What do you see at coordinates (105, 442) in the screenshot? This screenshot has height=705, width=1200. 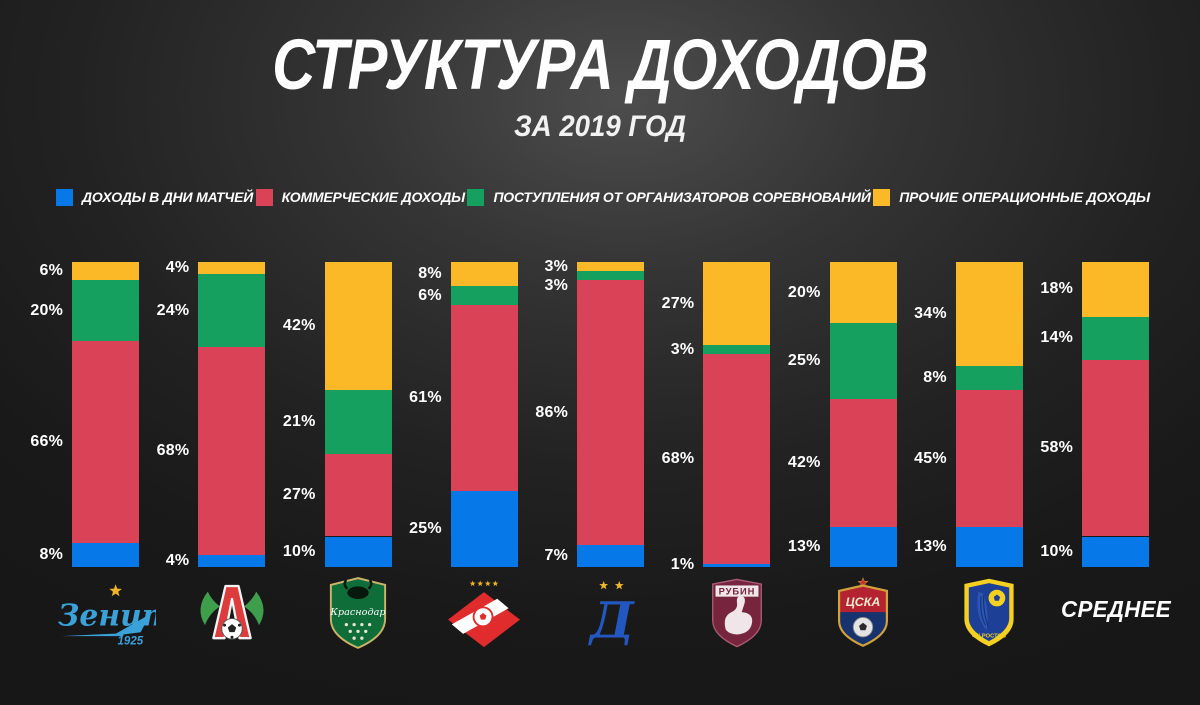 I see `segment-zenit-commercial` at bounding box center [105, 442].